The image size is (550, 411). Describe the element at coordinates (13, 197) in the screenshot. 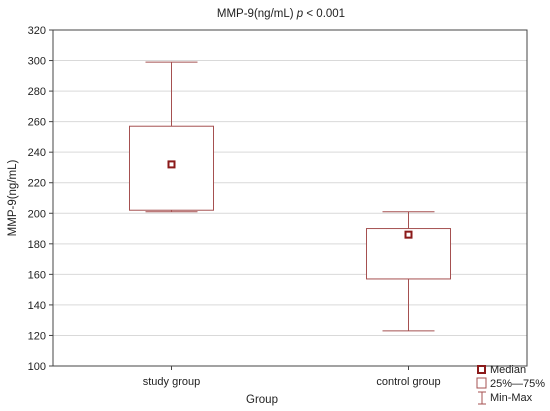

I see `y-axis-label: MMP-9(ng/mL)` at that location.